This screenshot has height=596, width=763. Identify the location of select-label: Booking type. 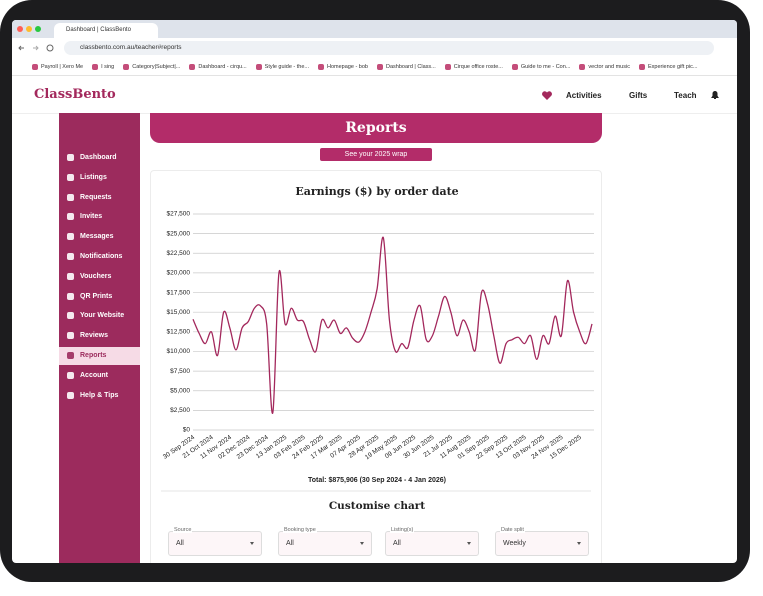
(300, 530).